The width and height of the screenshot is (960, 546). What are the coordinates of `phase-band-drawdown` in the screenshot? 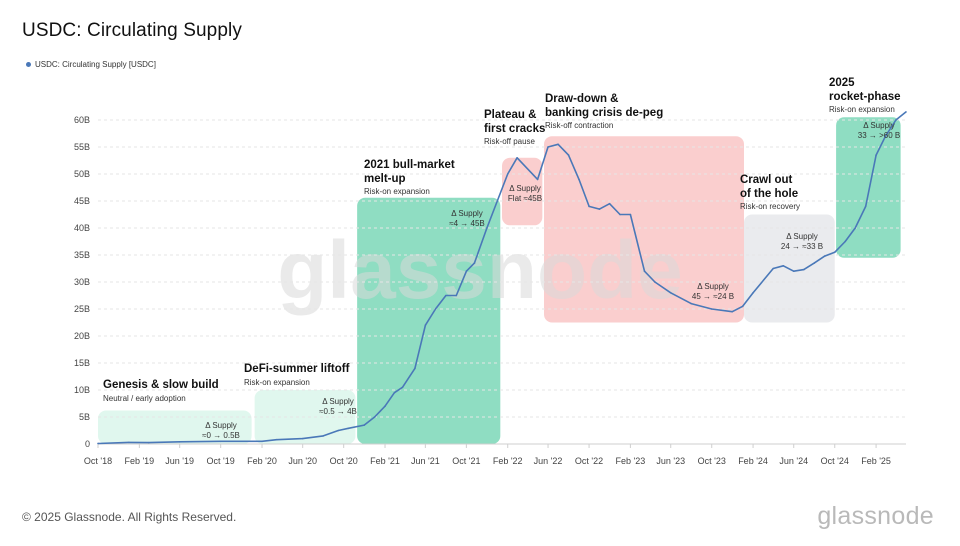 It's located at (644, 229).